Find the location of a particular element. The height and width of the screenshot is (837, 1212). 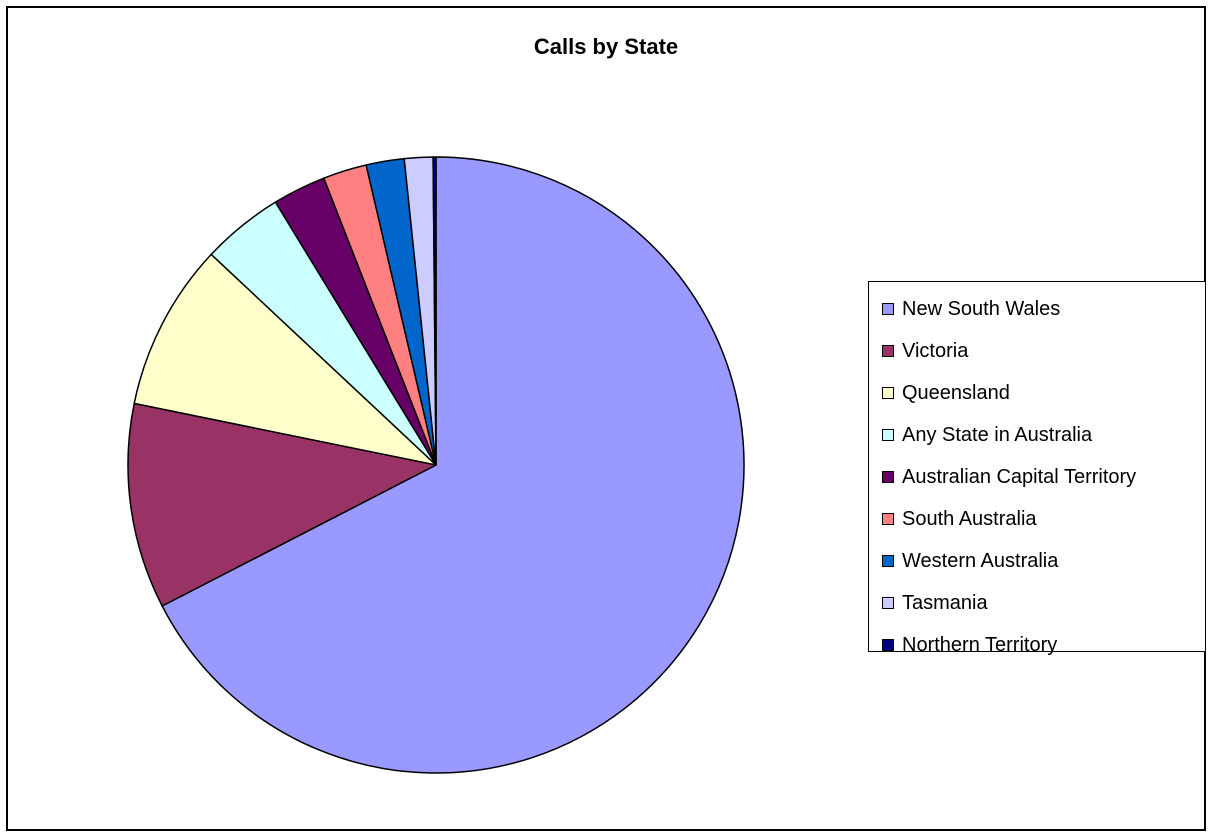

legend-label-queensland: Queensland is located at coordinates (956, 393).